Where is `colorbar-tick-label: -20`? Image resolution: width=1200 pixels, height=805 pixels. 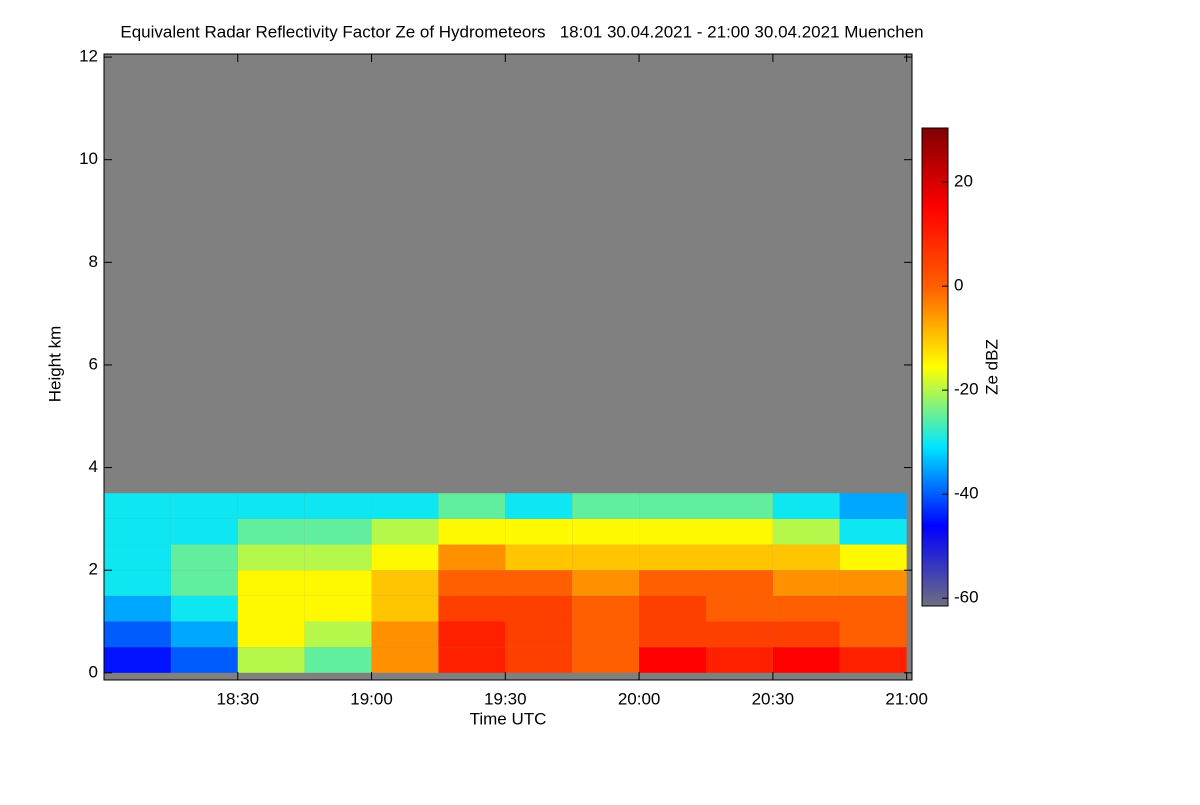
colorbar-tick-label: -20 is located at coordinates (966, 389).